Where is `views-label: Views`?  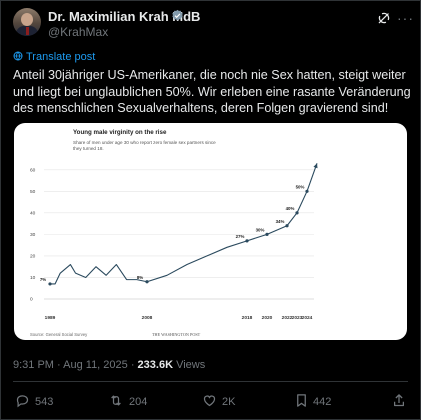 views-label: Views is located at coordinates (189, 365).